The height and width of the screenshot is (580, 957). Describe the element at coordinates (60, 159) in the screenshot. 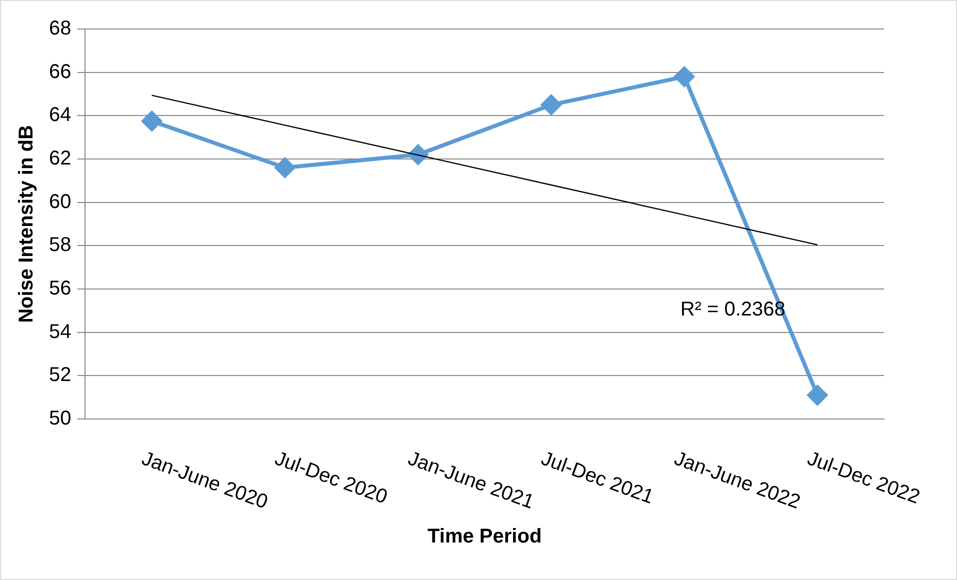

I see `y-tick-label: 62` at that location.